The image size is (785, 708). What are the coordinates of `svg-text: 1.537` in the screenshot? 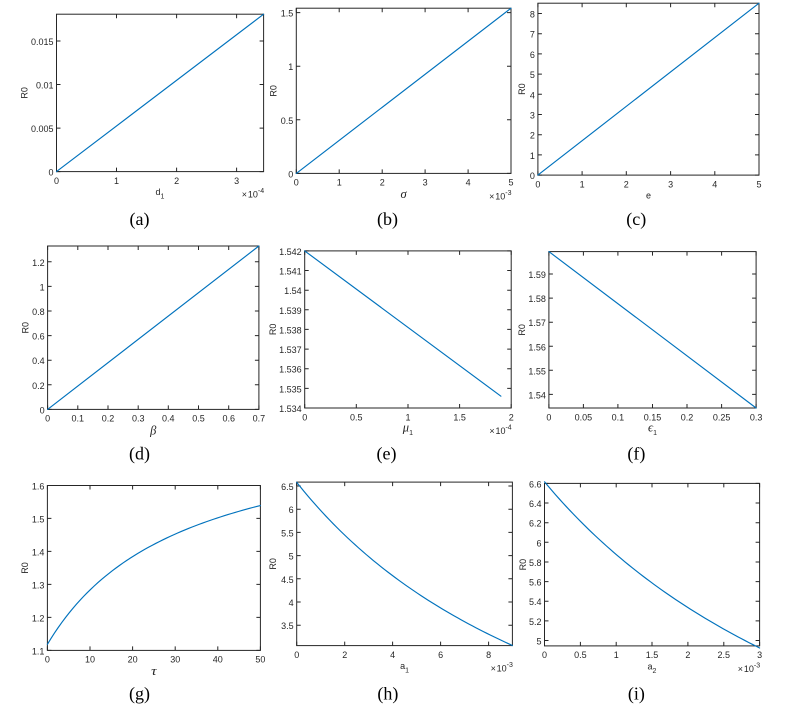 It's located at (290, 350).